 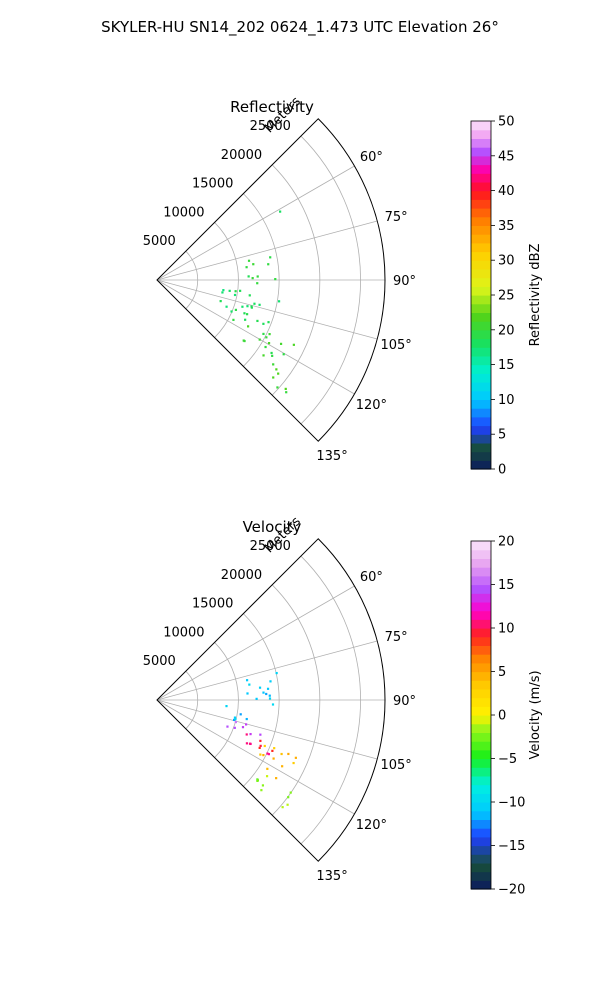 I want to click on colorbar-tick-label: −10, so click(x=511, y=803).